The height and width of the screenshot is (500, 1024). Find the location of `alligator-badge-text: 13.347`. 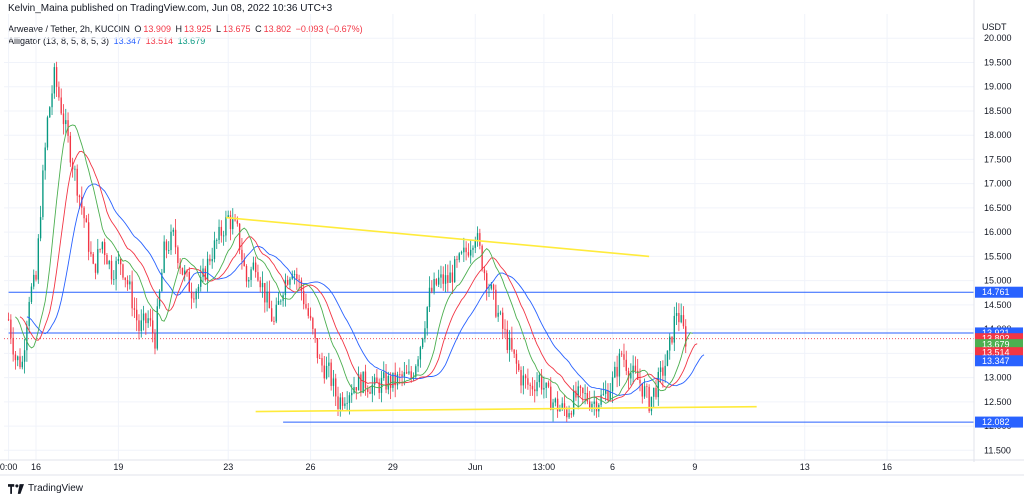

alligator-badge-text: 13.347 is located at coordinates (996, 361).